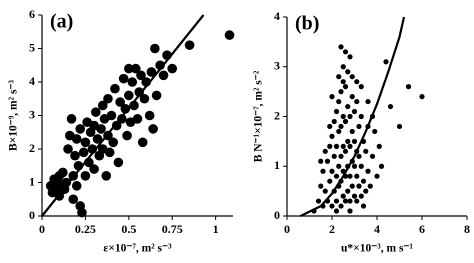 This screenshot has width=474, height=263. What do you see at coordinates (61, 22) in the screenshot?
I see `panel-label: (a)` at bounding box center [61, 22].